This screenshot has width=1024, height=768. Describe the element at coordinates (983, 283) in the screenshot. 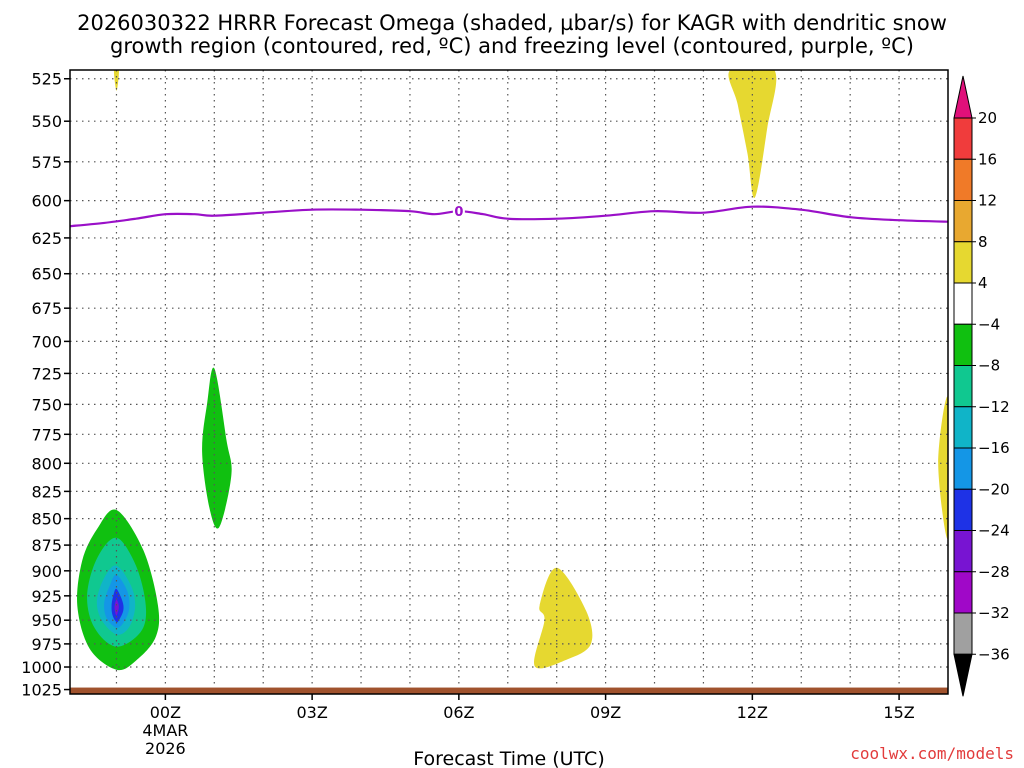

I see `colorbar-label-4: 4` at that location.